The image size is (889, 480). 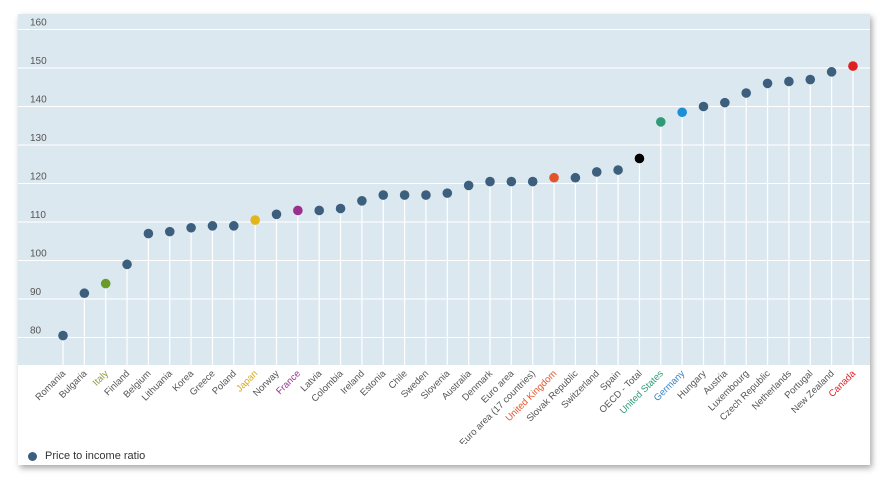 I want to click on legend-marker, so click(x=32, y=456).